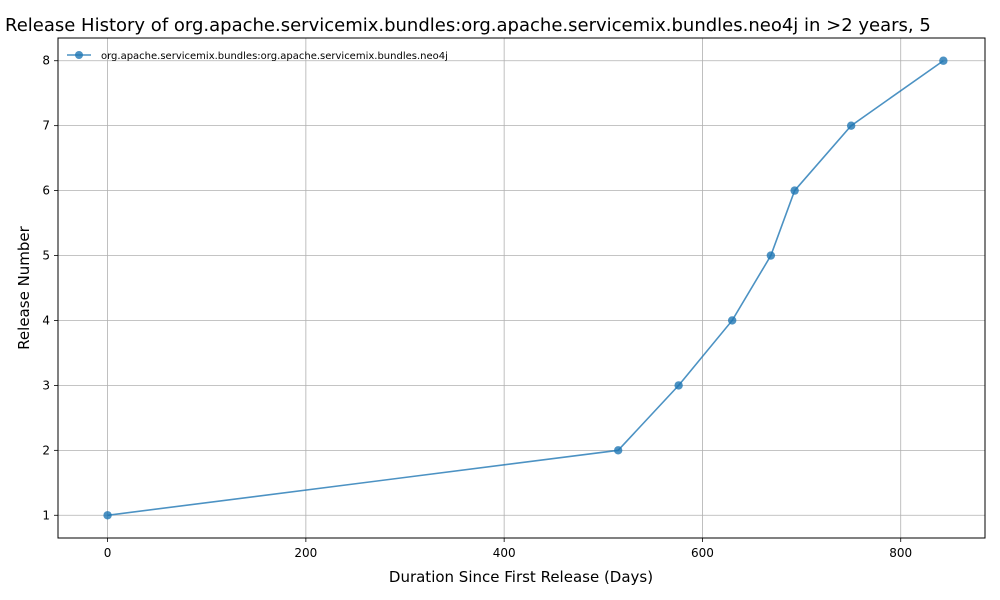  Describe the element at coordinates (46, 126) in the screenshot. I see `y-tick-label: 7` at that location.